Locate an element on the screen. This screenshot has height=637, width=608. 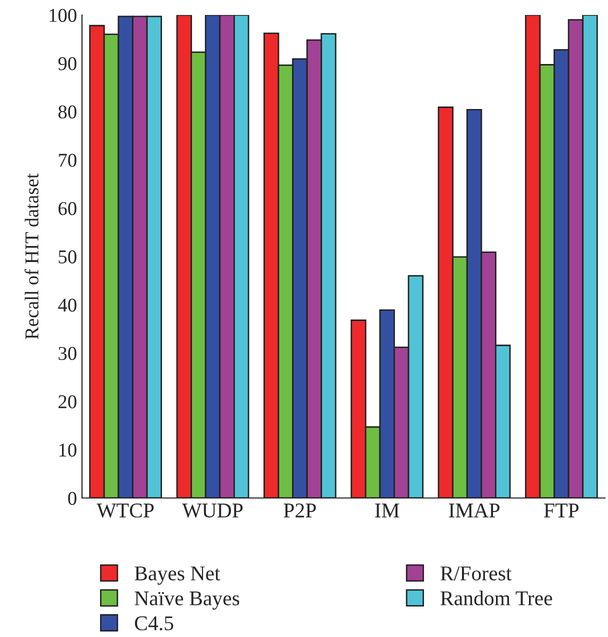
y-tick-label: 20 is located at coordinates (67, 401).